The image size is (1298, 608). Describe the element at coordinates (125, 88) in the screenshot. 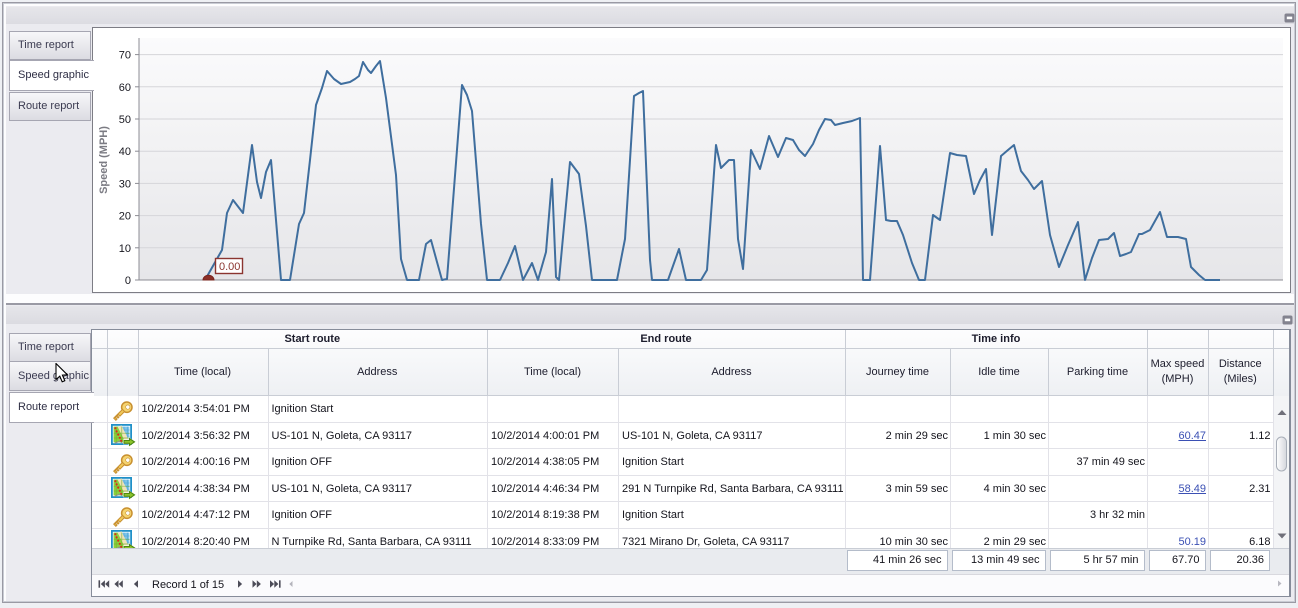

I see `svg-text: 60` at that location.